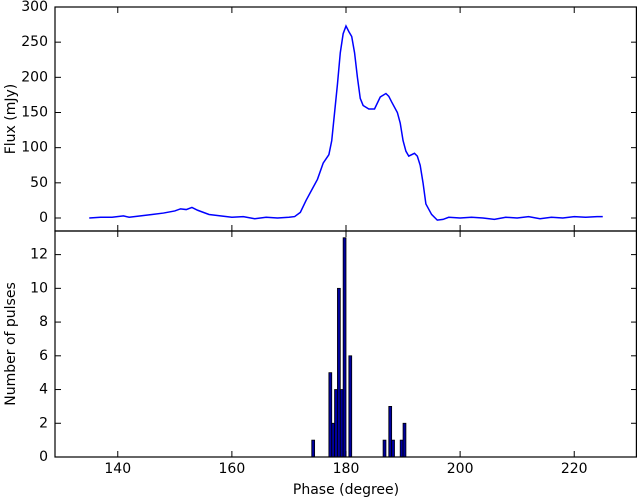 The height and width of the screenshot is (499, 638). I want to click on y-tick-label: 150, so click(34, 112).